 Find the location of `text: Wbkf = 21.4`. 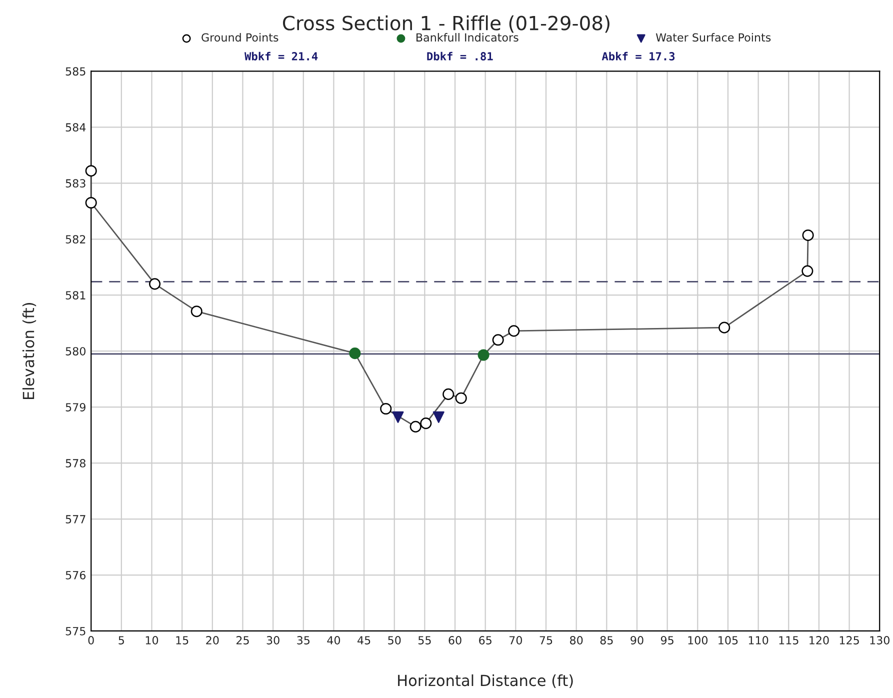

text: Wbkf = 21.4 is located at coordinates (281, 56).